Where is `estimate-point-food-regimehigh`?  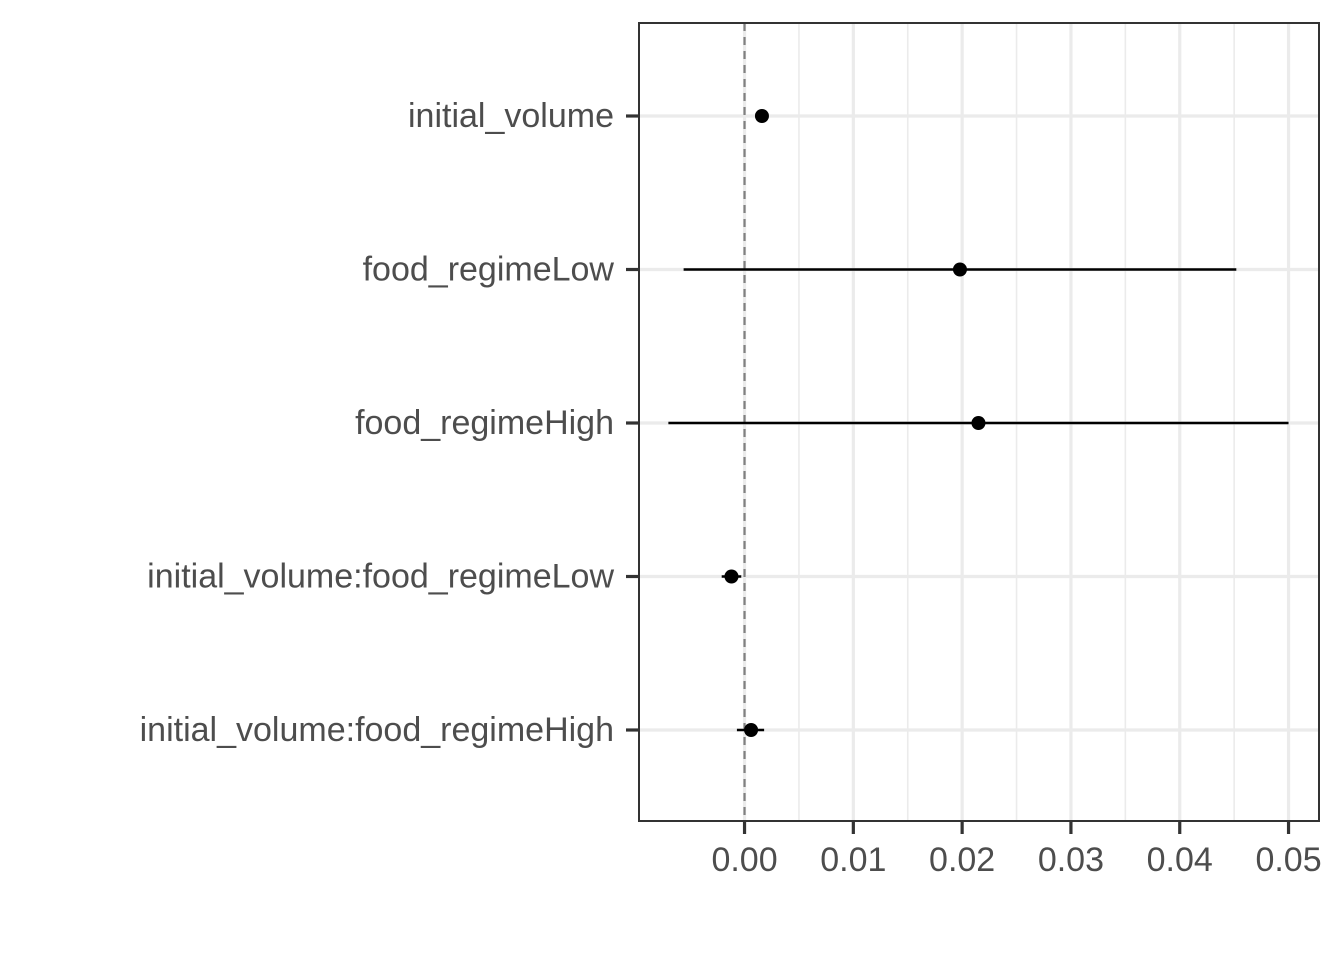 estimate-point-food-regimehigh is located at coordinates (978, 423).